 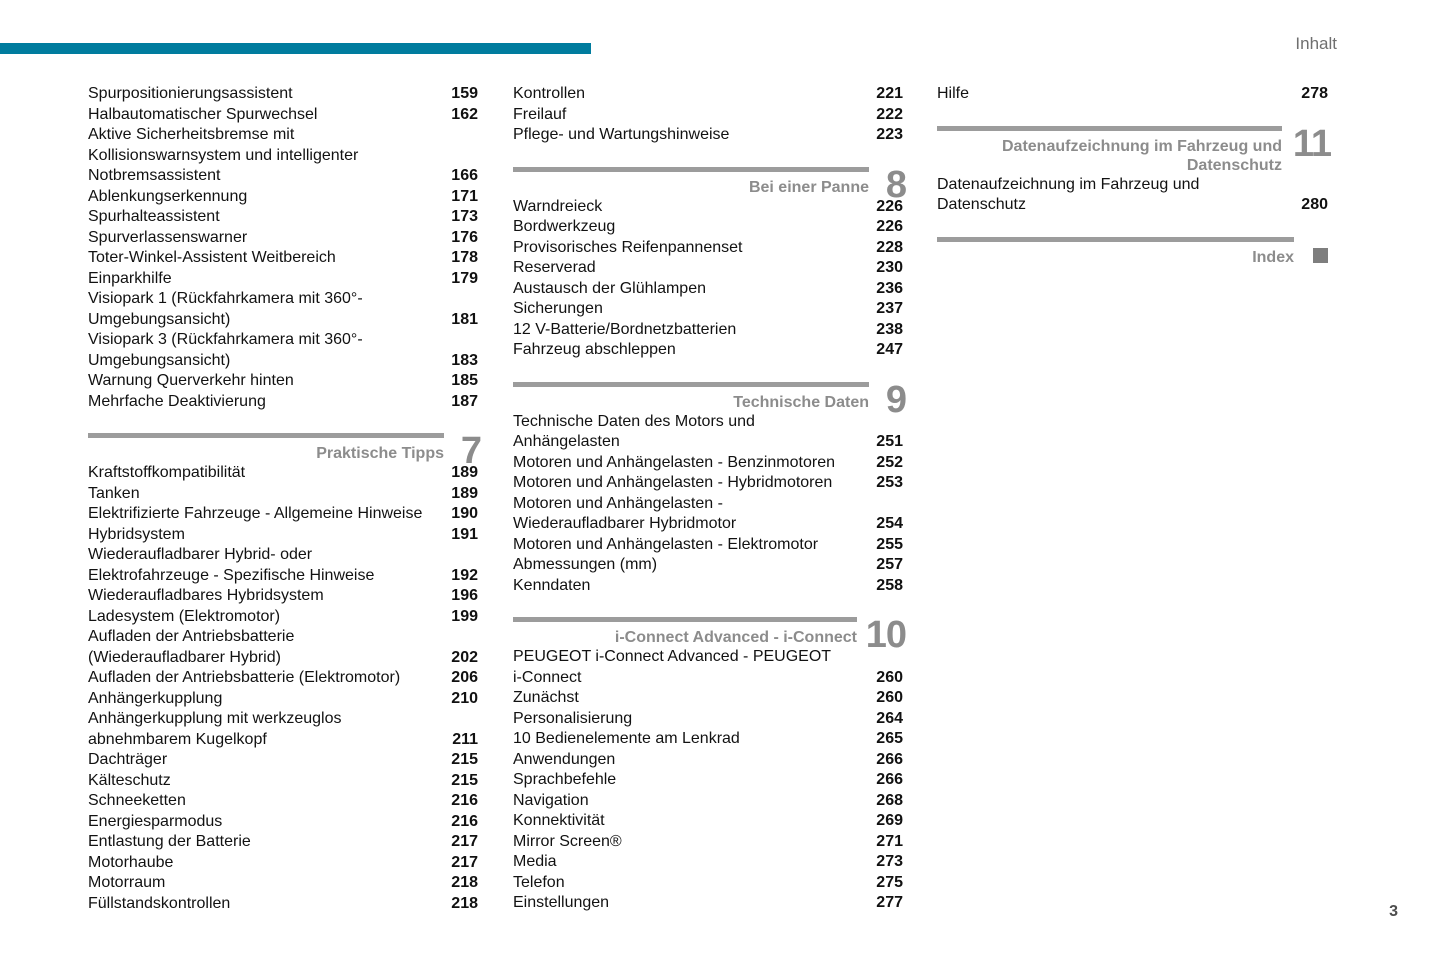 What do you see at coordinates (708, 719) in the screenshot?
I see `toc-entry: Personalisierung 264` at bounding box center [708, 719].